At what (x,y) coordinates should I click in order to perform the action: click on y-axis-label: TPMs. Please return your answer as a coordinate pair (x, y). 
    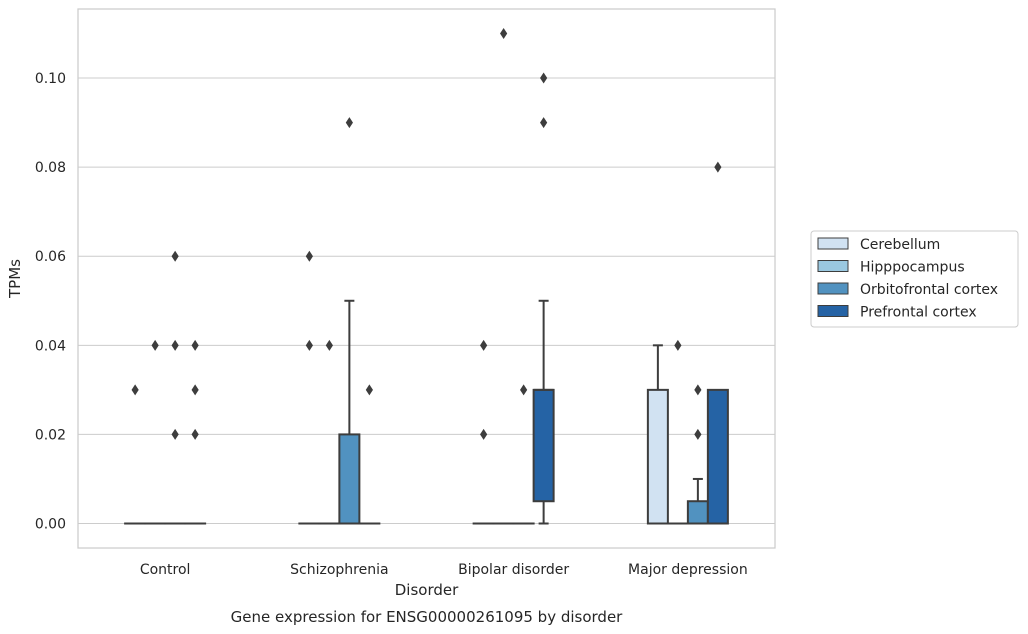
    Looking at the image, I should click on (15, 279).